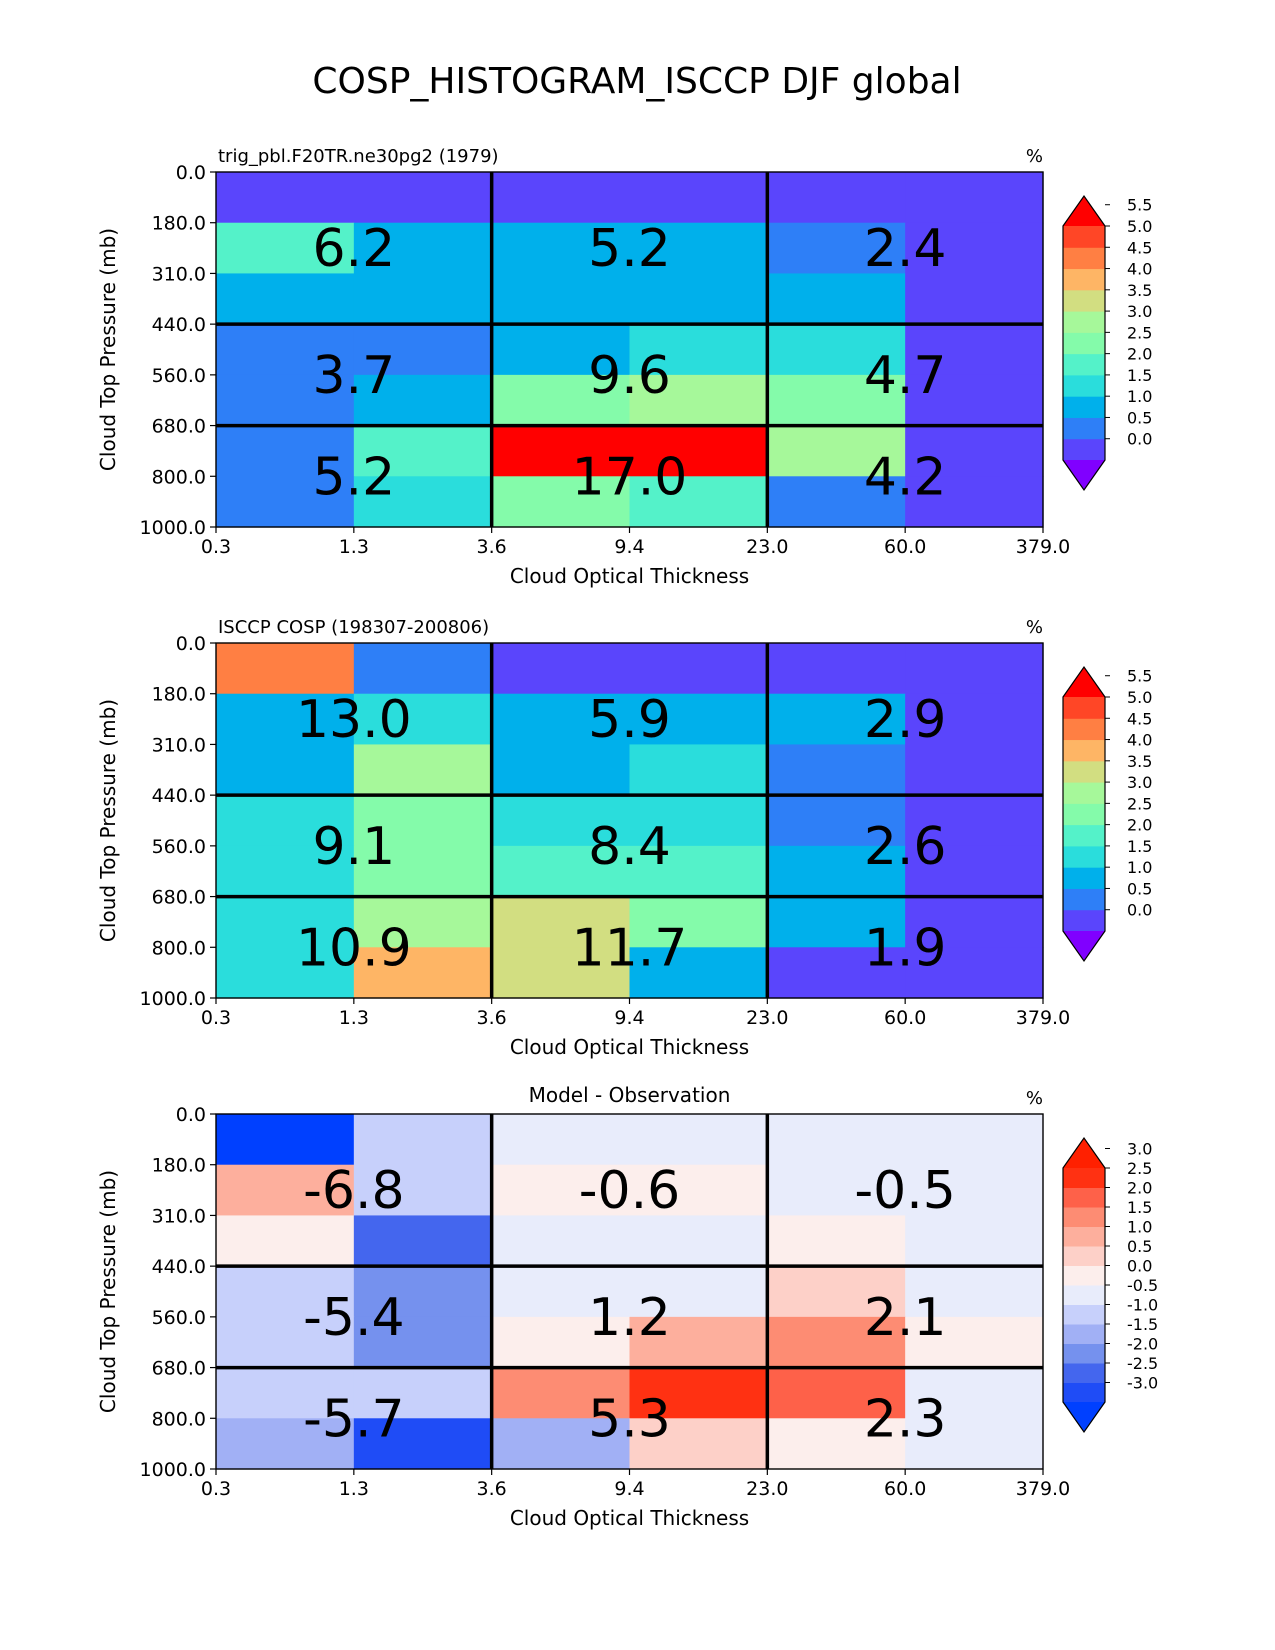  What do you see at coordinates (179, 1267) in the screenshot?
I see `y-tick-label: 440.0` at bounding box center [179, 1267].